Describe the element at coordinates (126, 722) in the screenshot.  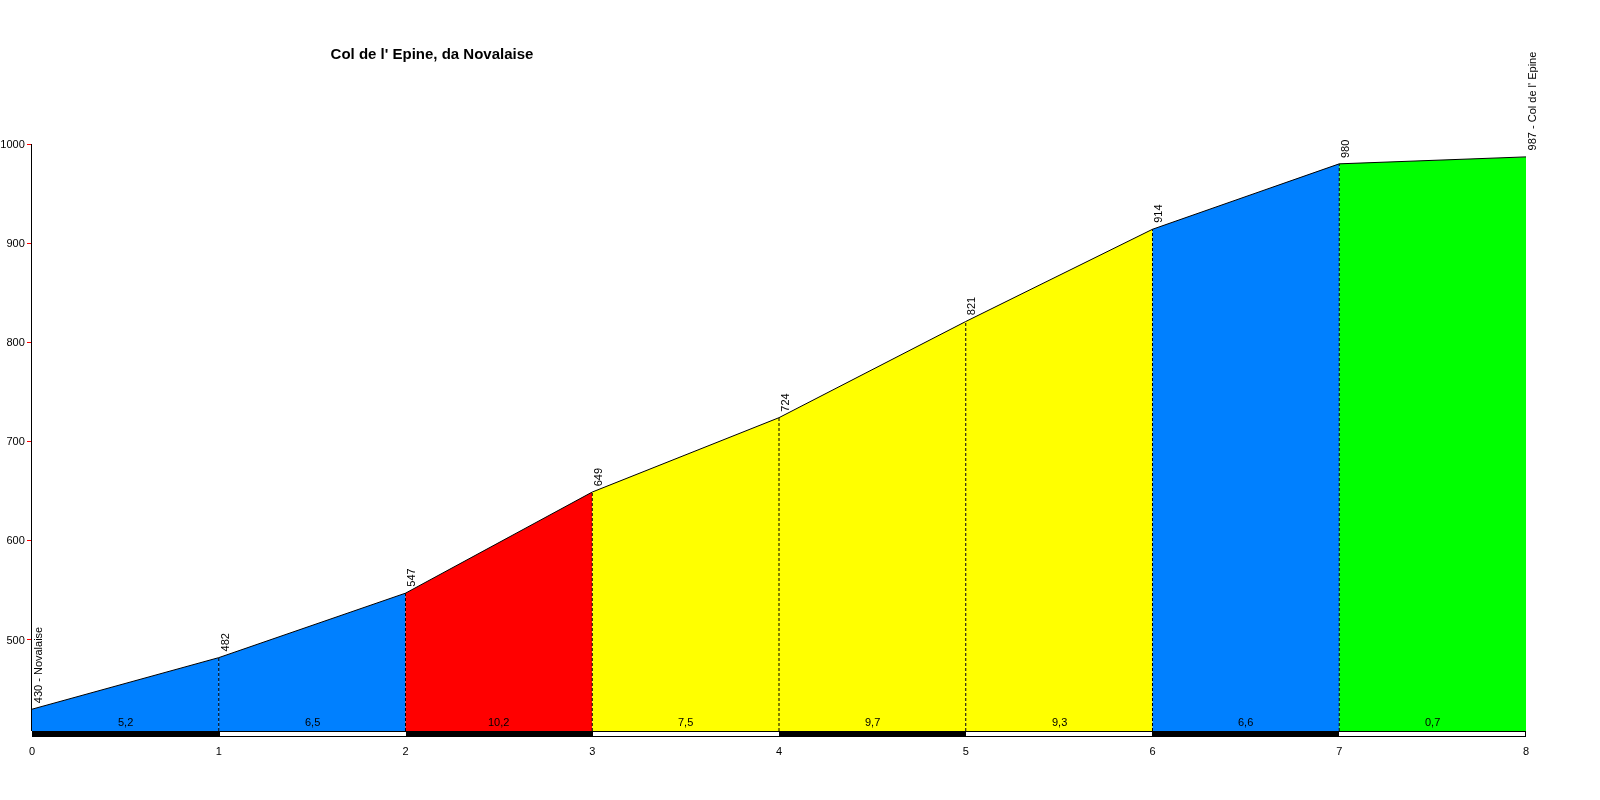
I see `annotation: 5,2` at that location.